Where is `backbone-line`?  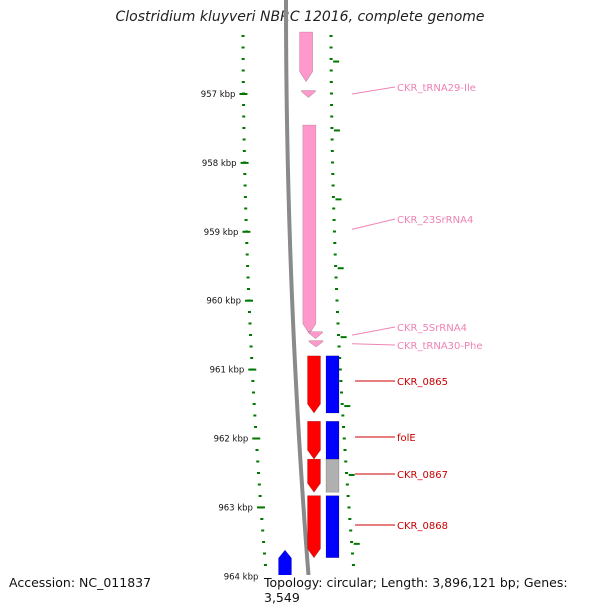 backbone-line is located at coordinates (298, 300).